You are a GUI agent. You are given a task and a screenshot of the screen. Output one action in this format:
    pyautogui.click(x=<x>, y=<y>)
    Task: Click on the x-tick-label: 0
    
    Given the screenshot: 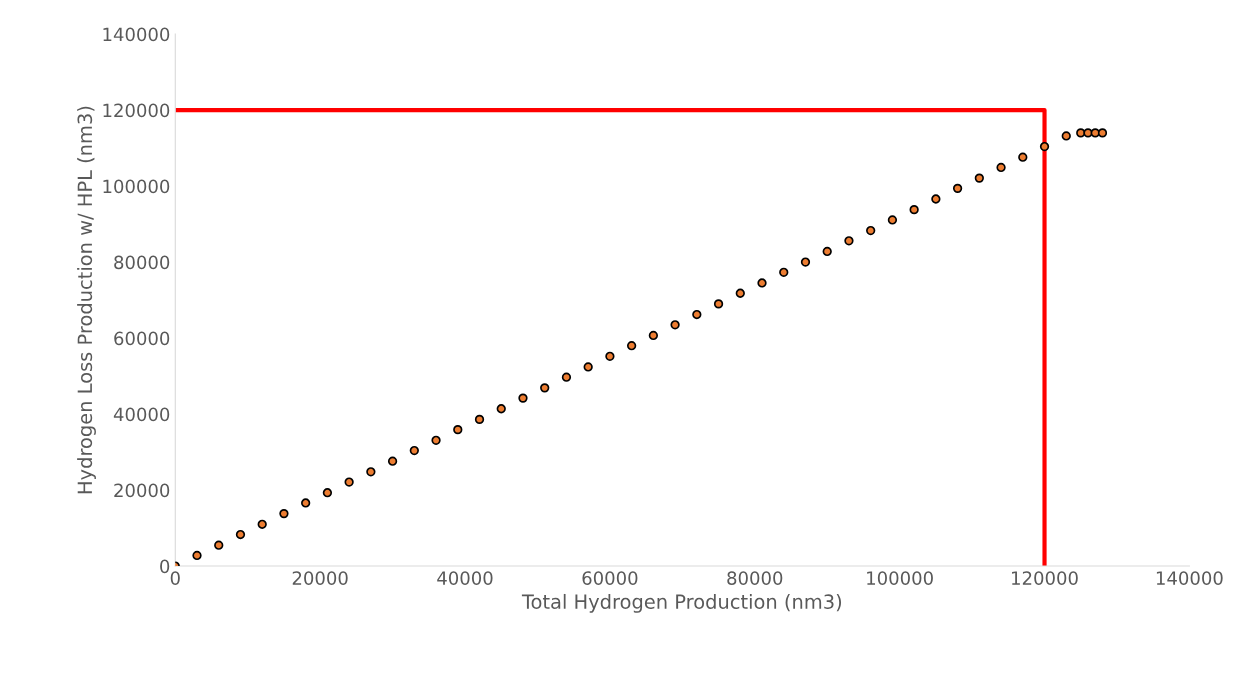 What is the action you would take?
    pyautogui.click(x=175, y=578)
    